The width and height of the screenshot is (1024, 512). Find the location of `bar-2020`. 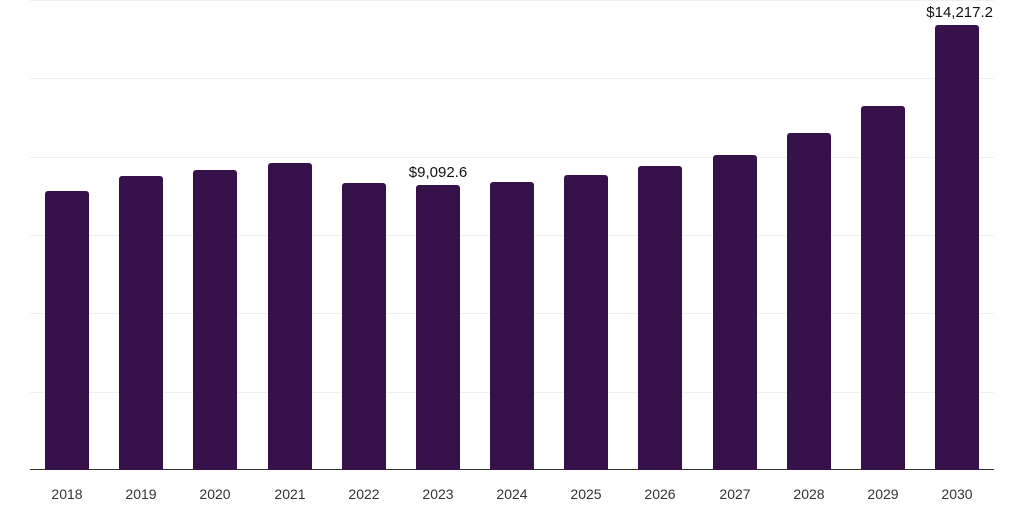

bar-2020 is located at coordinates (215, 320).